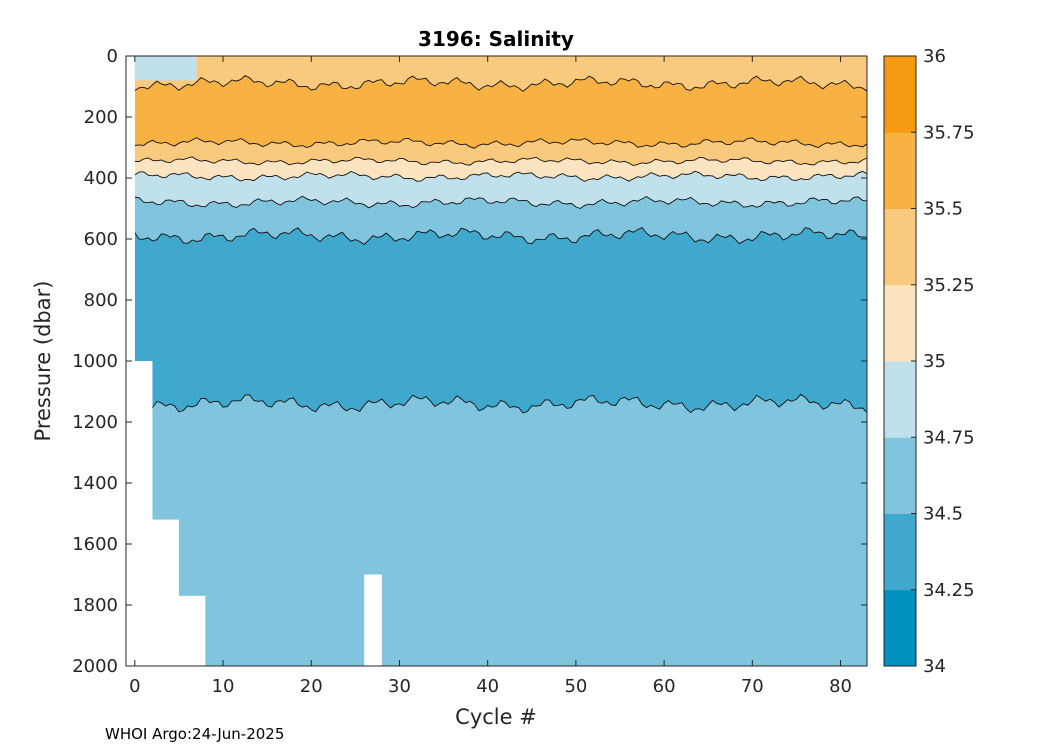 The height and width of the screenshot is (750, 1050). I want to click on y-tick-label: 1000, so click(95, 361).